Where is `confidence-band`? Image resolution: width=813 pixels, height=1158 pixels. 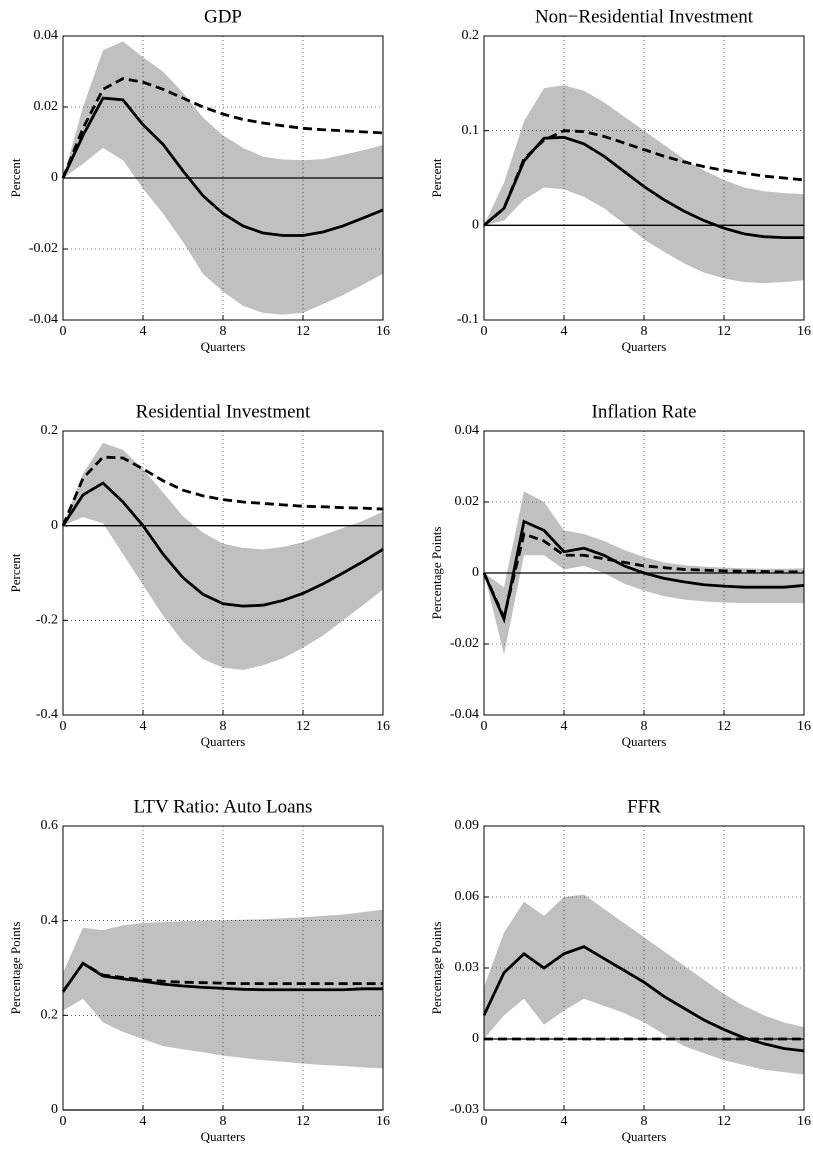
confidence-band is located at coordinates (644, 984).